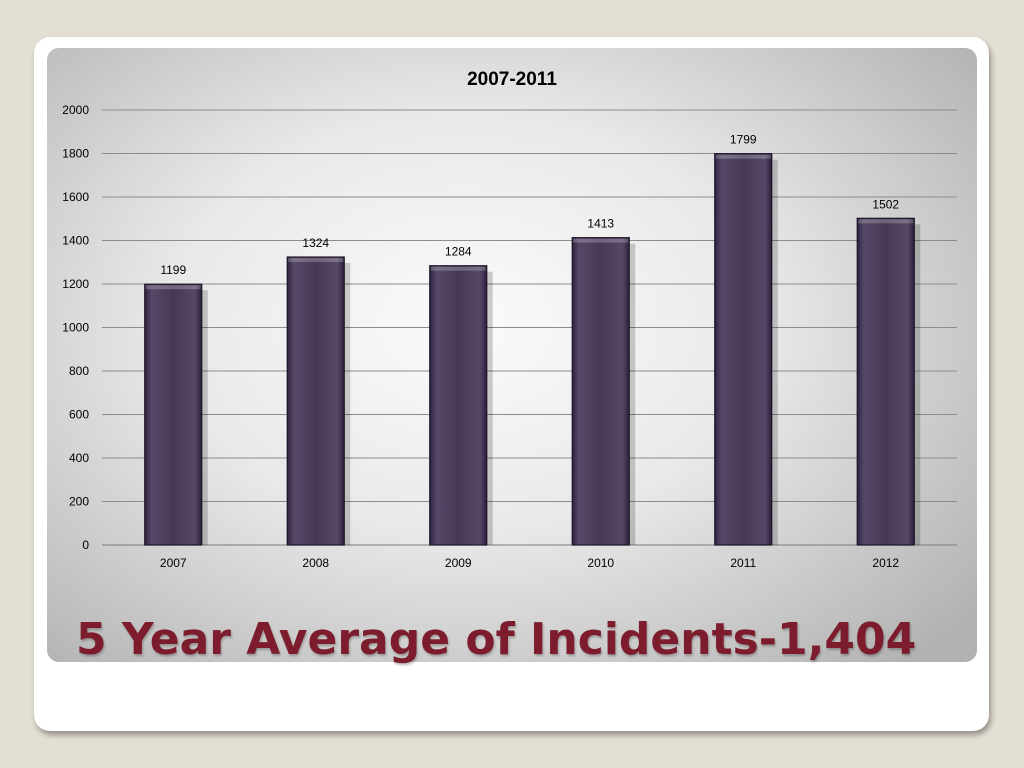 Image resolution: width=1024 pixels, height=768 pixels. I want to click on data-label: 1324, so click(315, 243).